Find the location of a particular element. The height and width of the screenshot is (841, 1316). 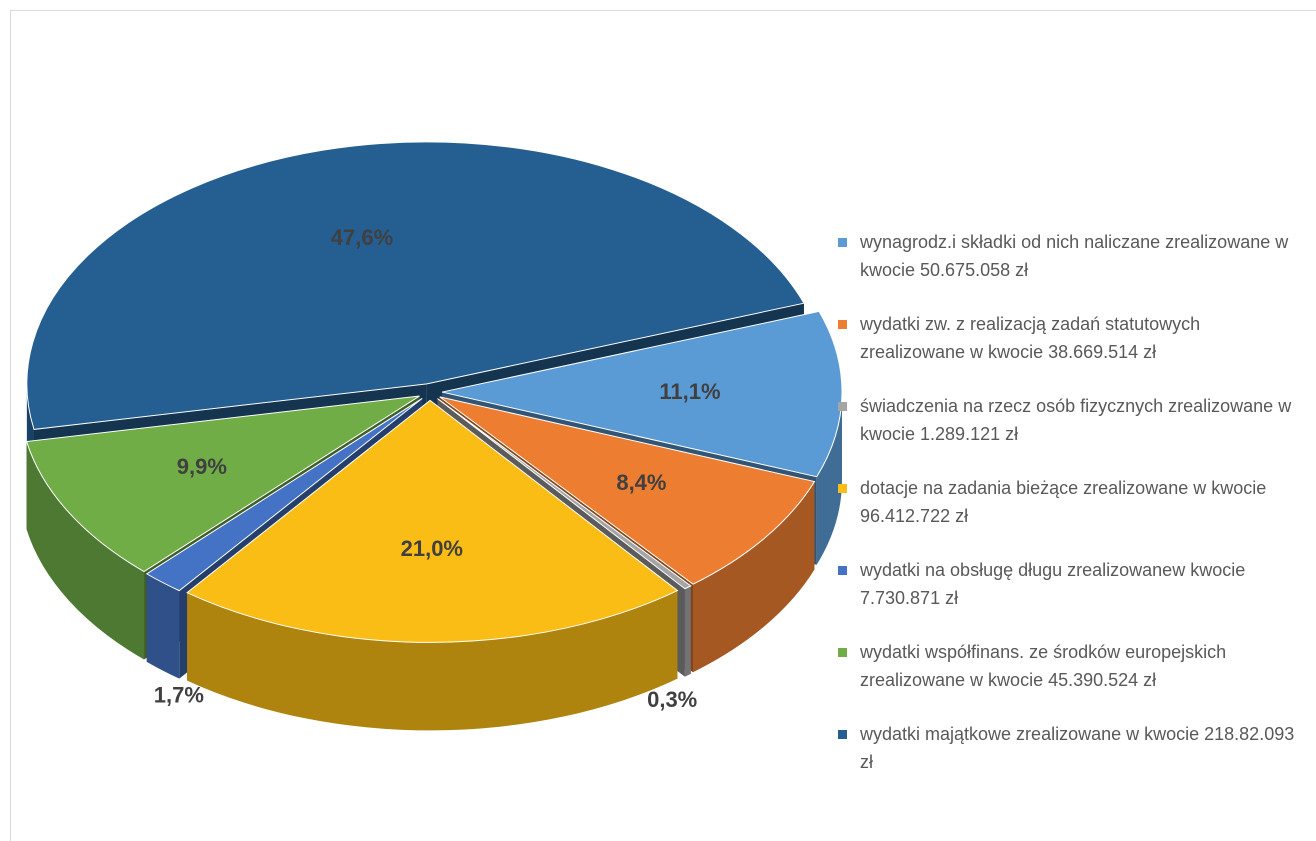

data-label: 9,9% is located at coordinates (202, 466).